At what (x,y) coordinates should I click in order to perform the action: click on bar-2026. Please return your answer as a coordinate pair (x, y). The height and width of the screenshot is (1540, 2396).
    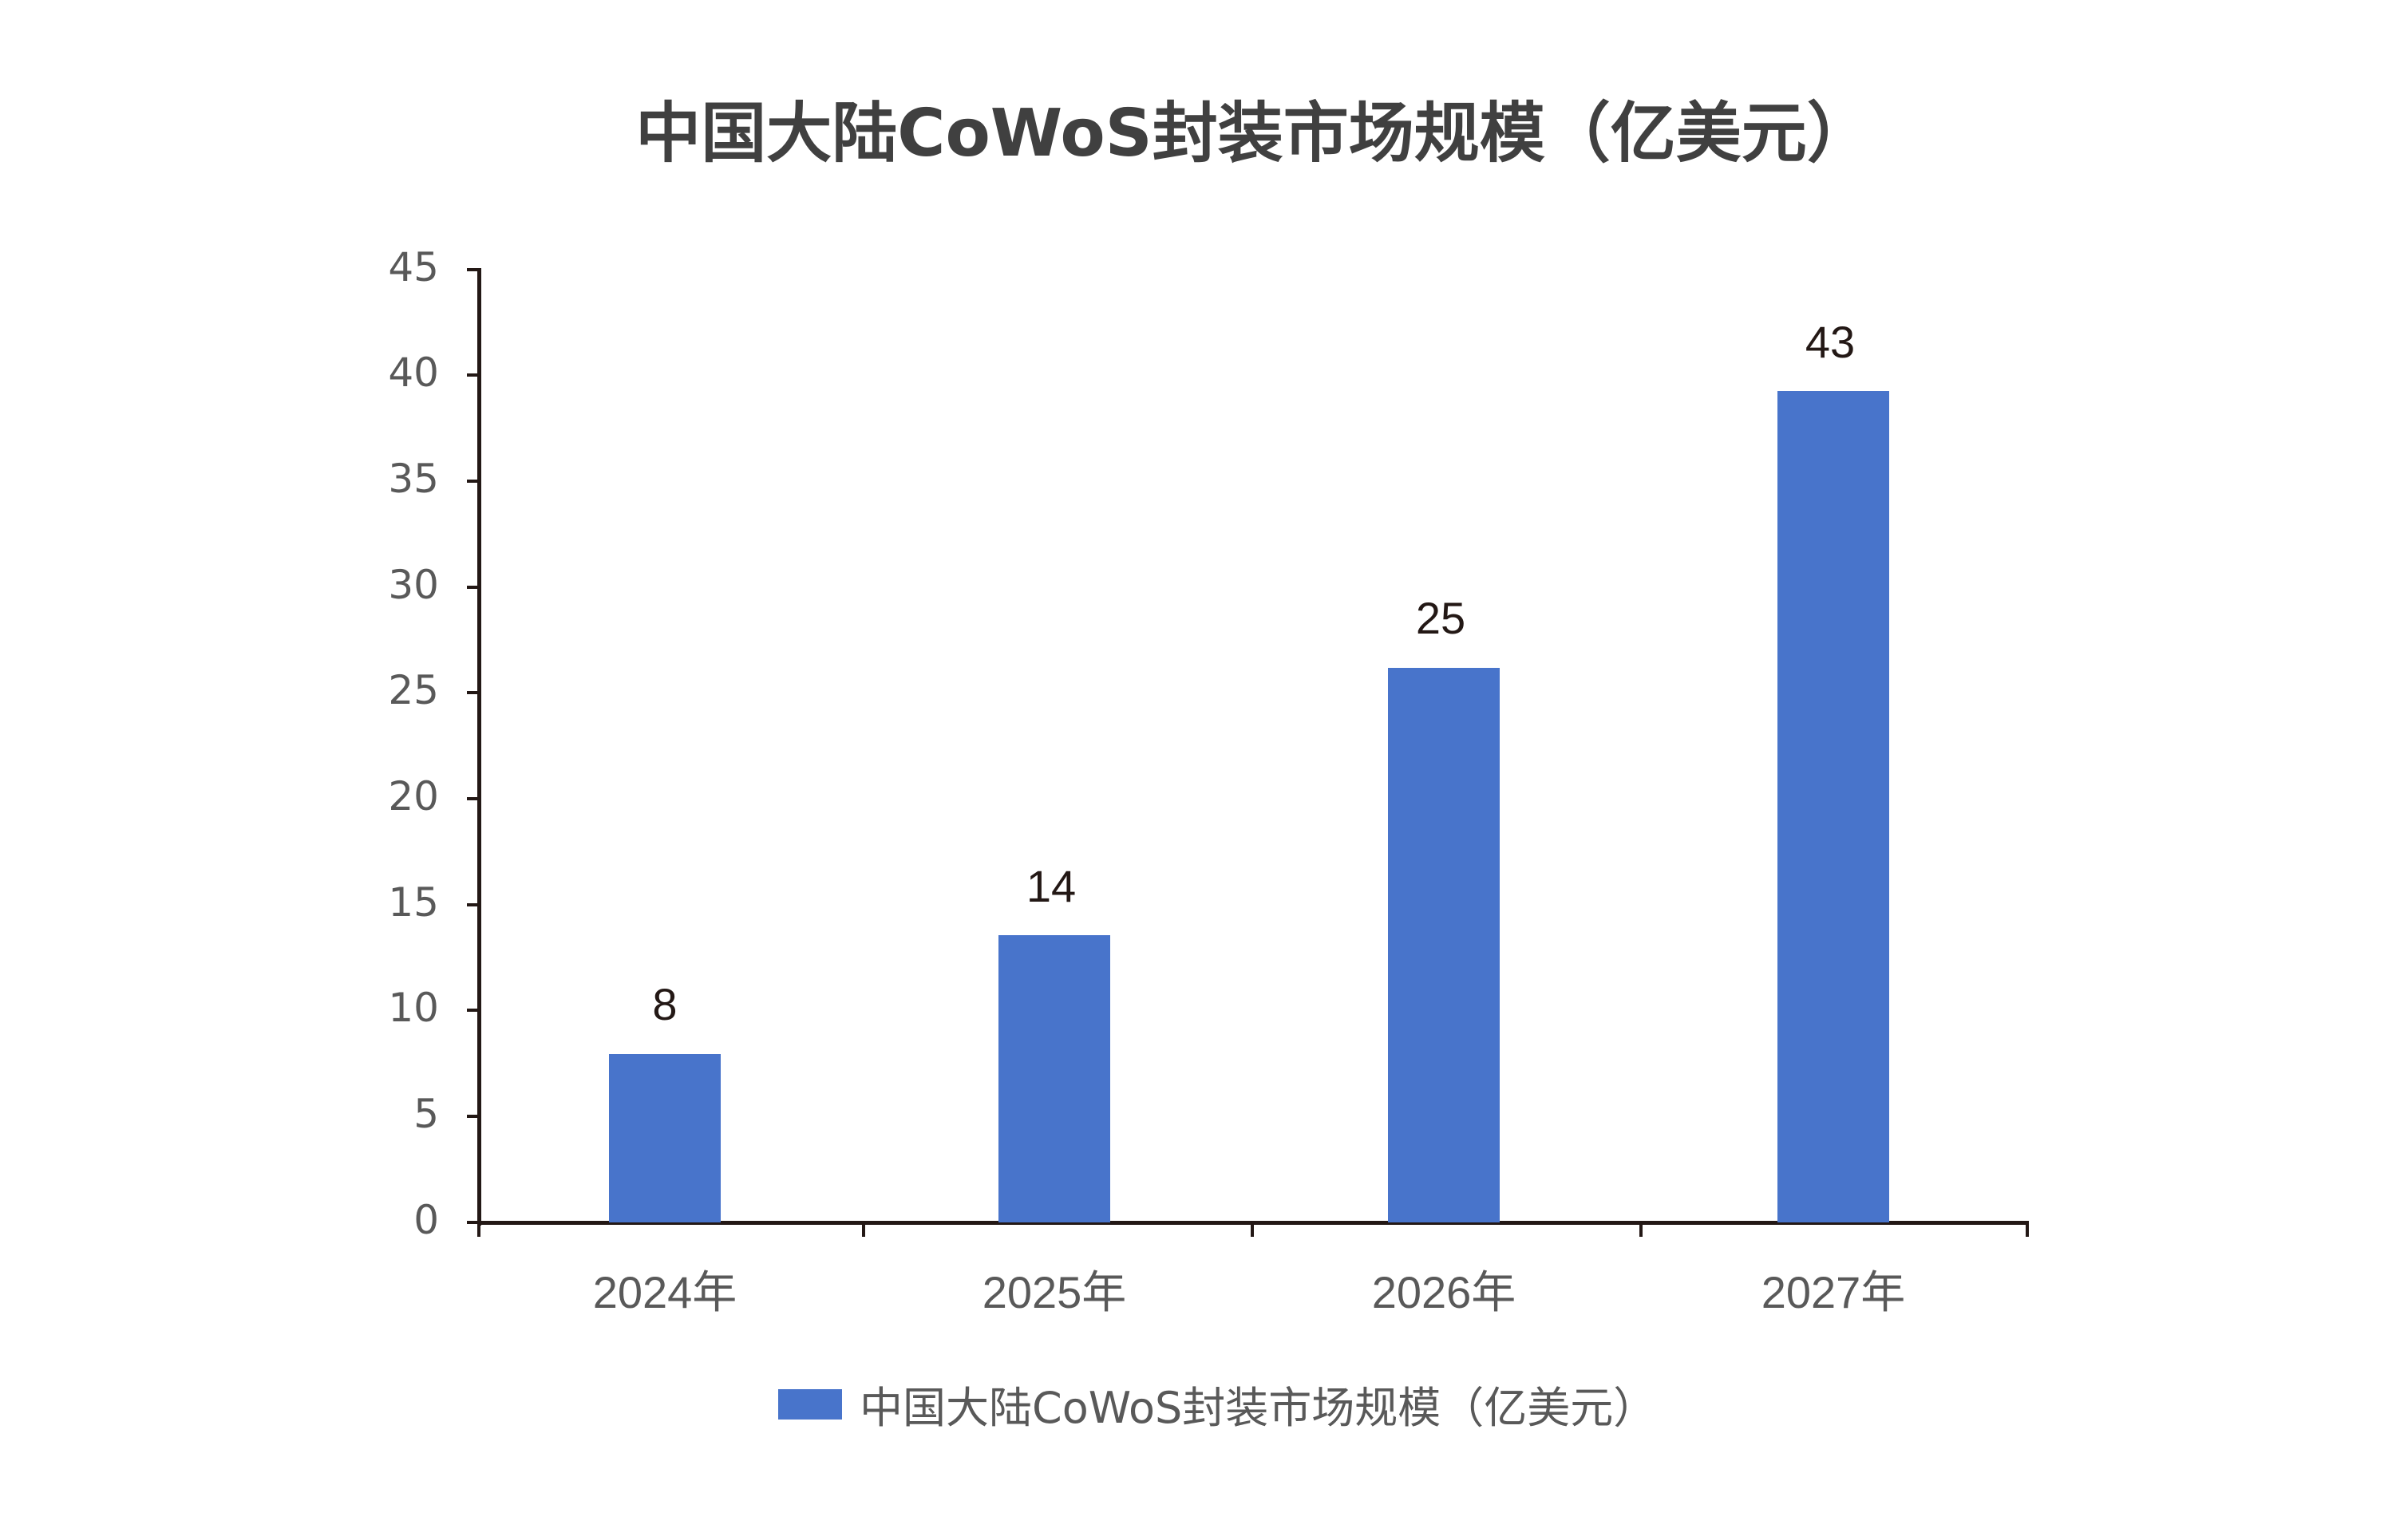
    Looking at the image, I should click on (1444, 945).